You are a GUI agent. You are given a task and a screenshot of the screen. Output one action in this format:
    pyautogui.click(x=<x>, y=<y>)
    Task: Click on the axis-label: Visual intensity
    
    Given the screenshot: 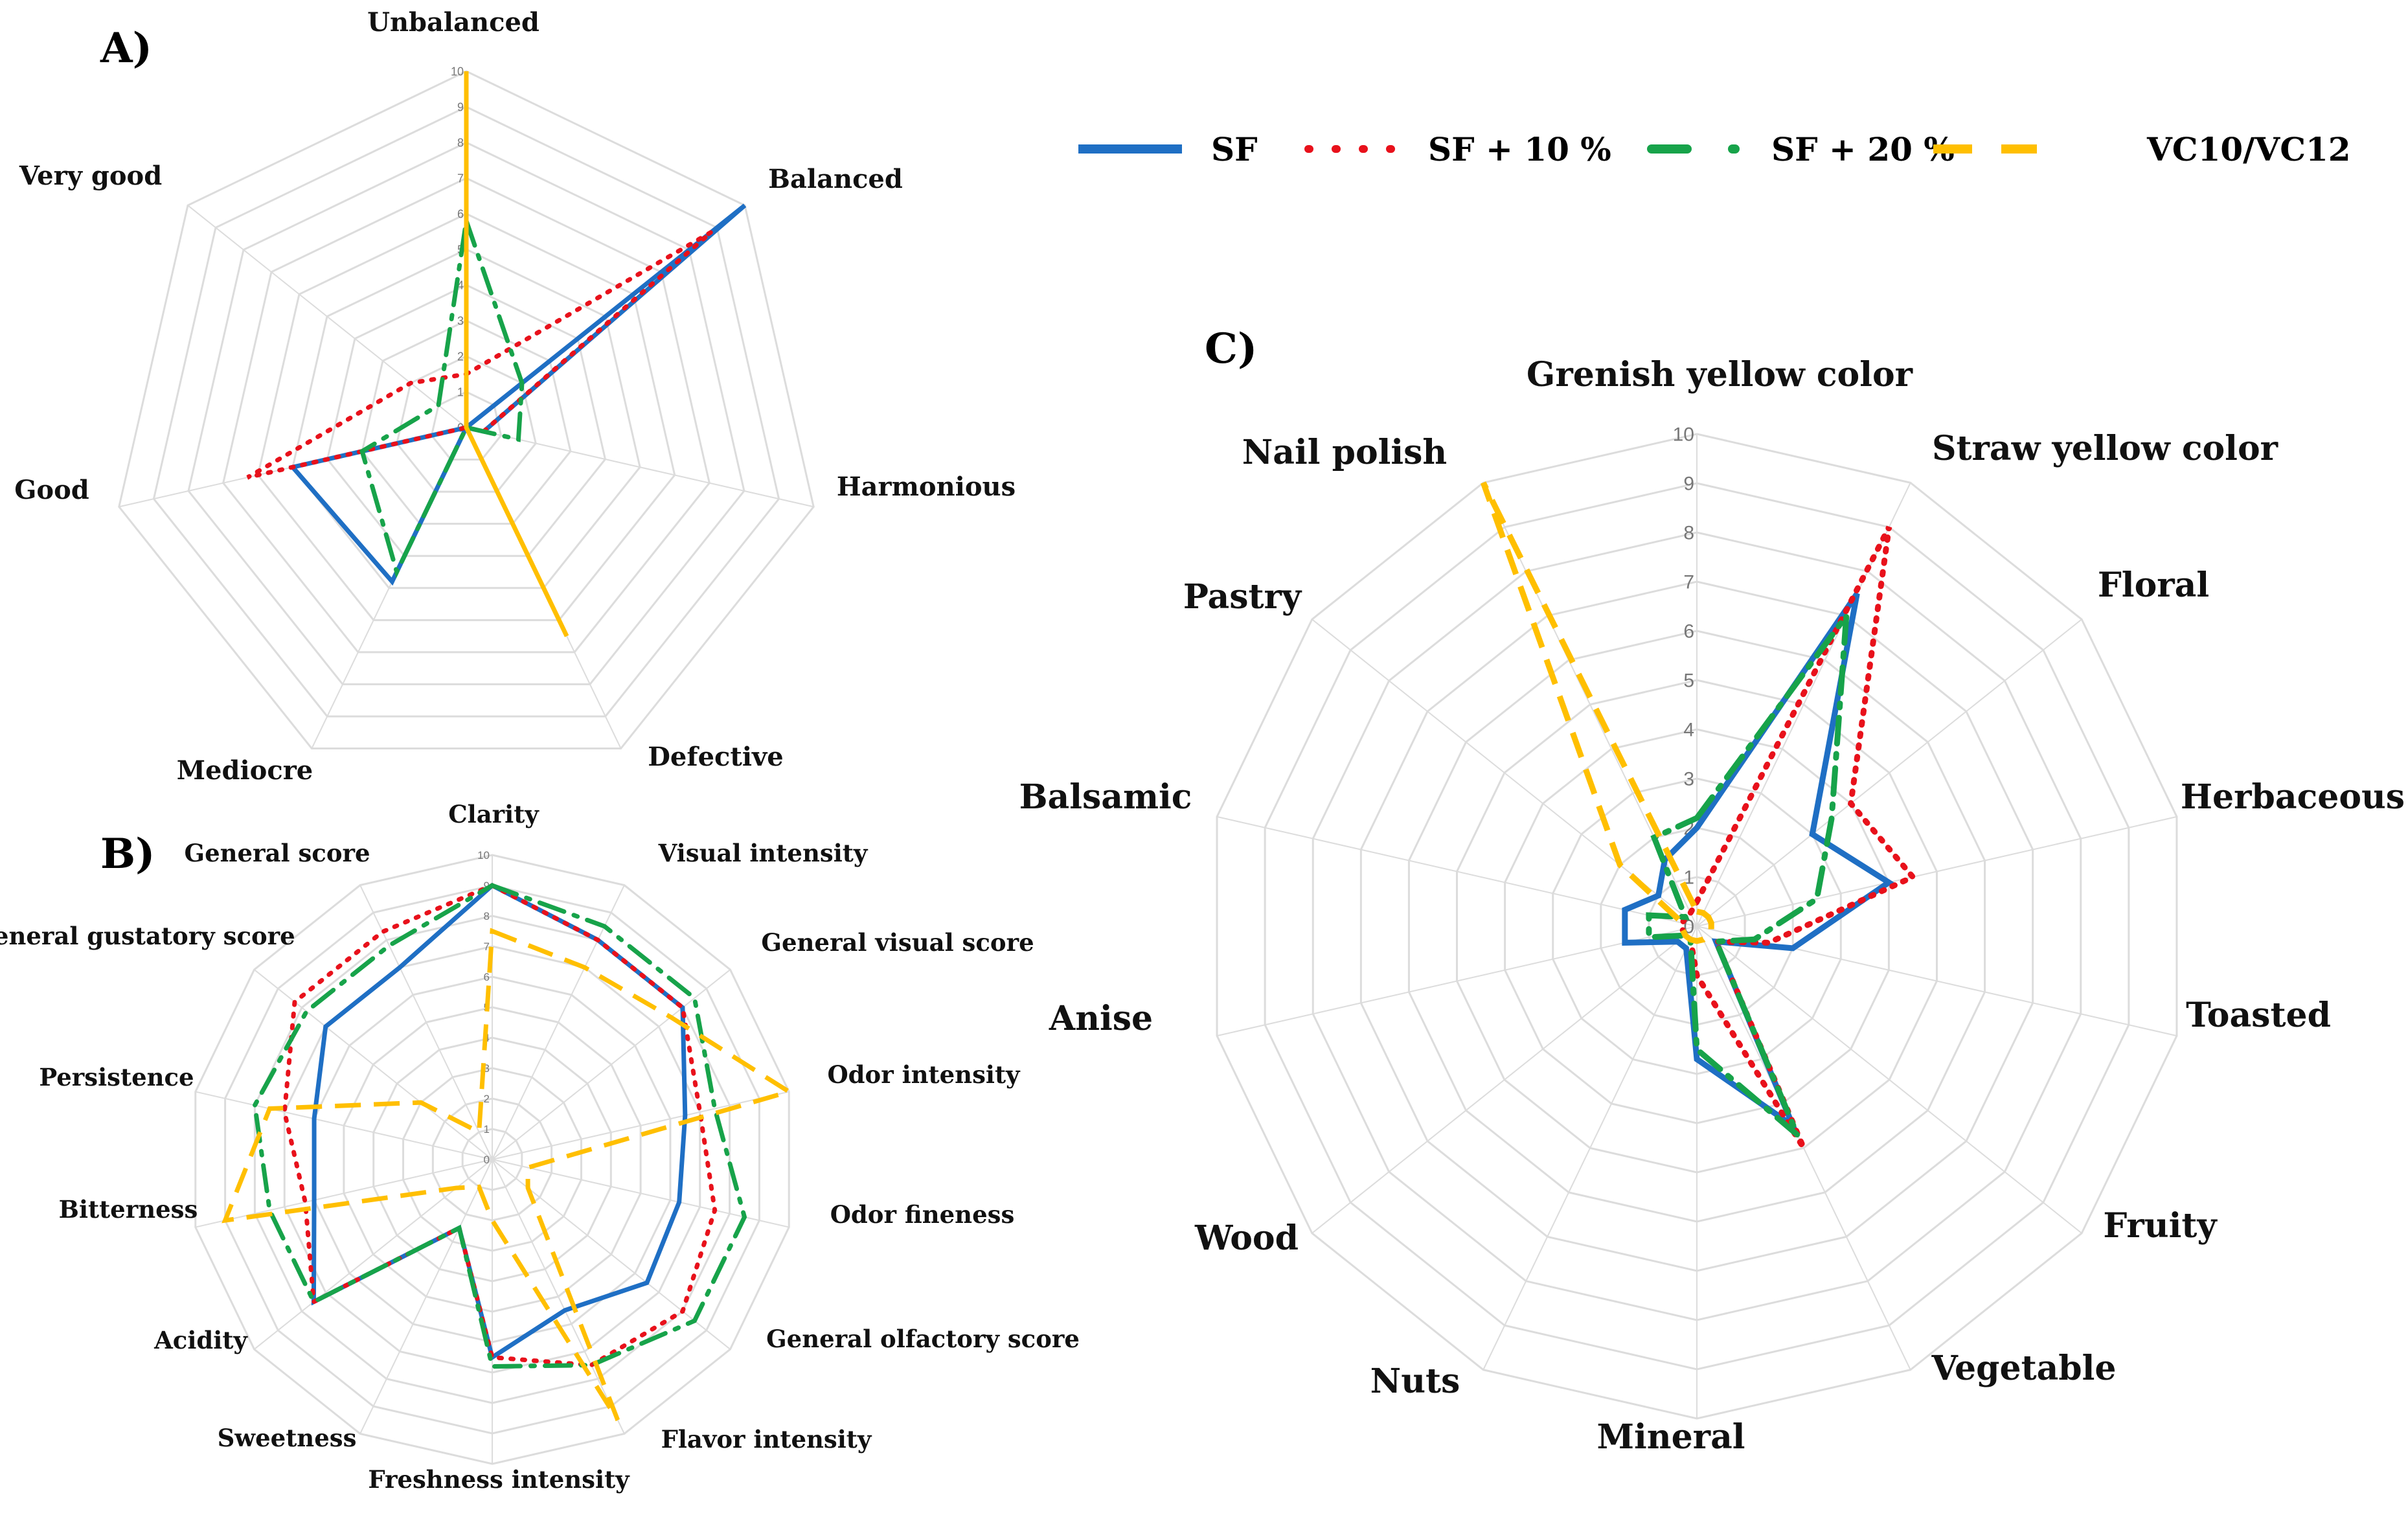 What is the action you would take?
    pyautogui.click(x=764, y=853)
    